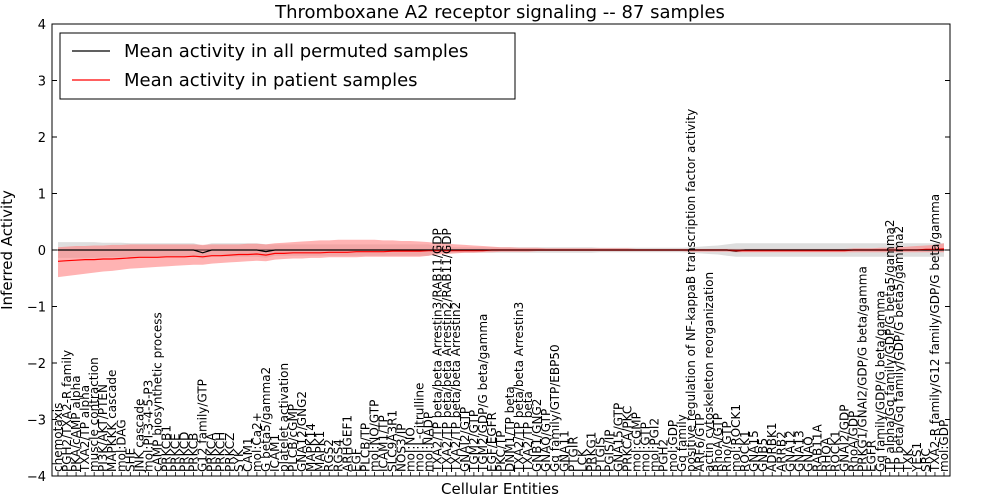  Describe the element at coordinates (899, 349) in the screenshot. I see `x-tick-label: TP beta/Gq family/GDP/G beta5/gamma2` at that location.